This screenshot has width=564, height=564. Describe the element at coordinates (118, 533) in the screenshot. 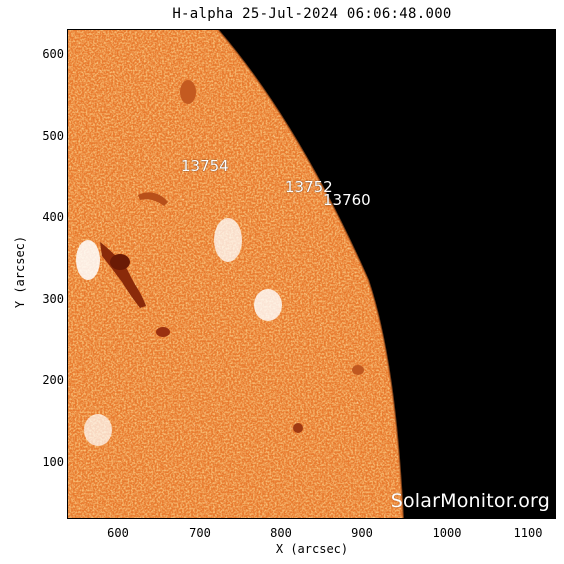

I see `x-tick-label: 600` at that location.